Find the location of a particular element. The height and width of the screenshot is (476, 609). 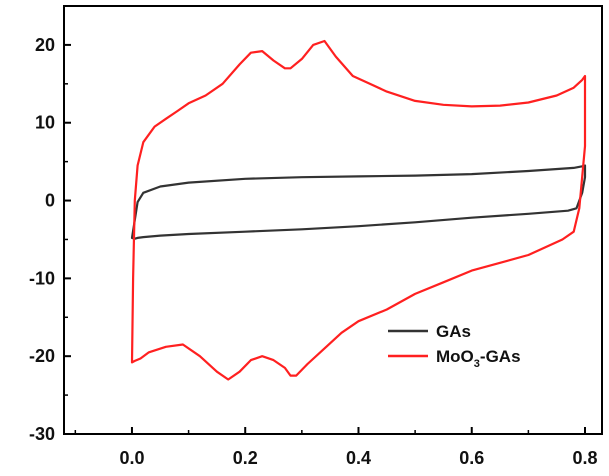

legend-label-moo3-gas: MoO3-GAs is located at coordinates (478, 358).